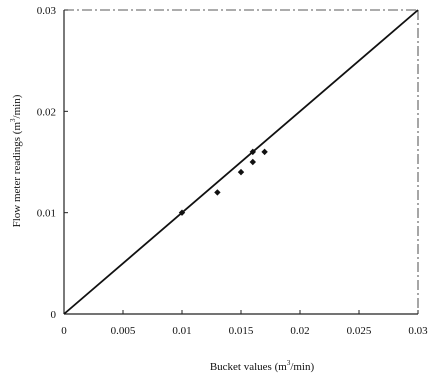  Describe the element at coordinates (223, 182) in the screenshot. I see `data-points` at that location.